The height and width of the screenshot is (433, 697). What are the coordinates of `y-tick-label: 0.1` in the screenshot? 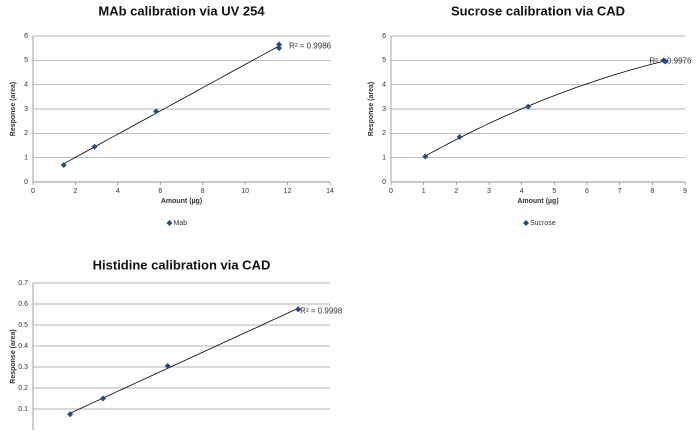 It's located at (23, 409).